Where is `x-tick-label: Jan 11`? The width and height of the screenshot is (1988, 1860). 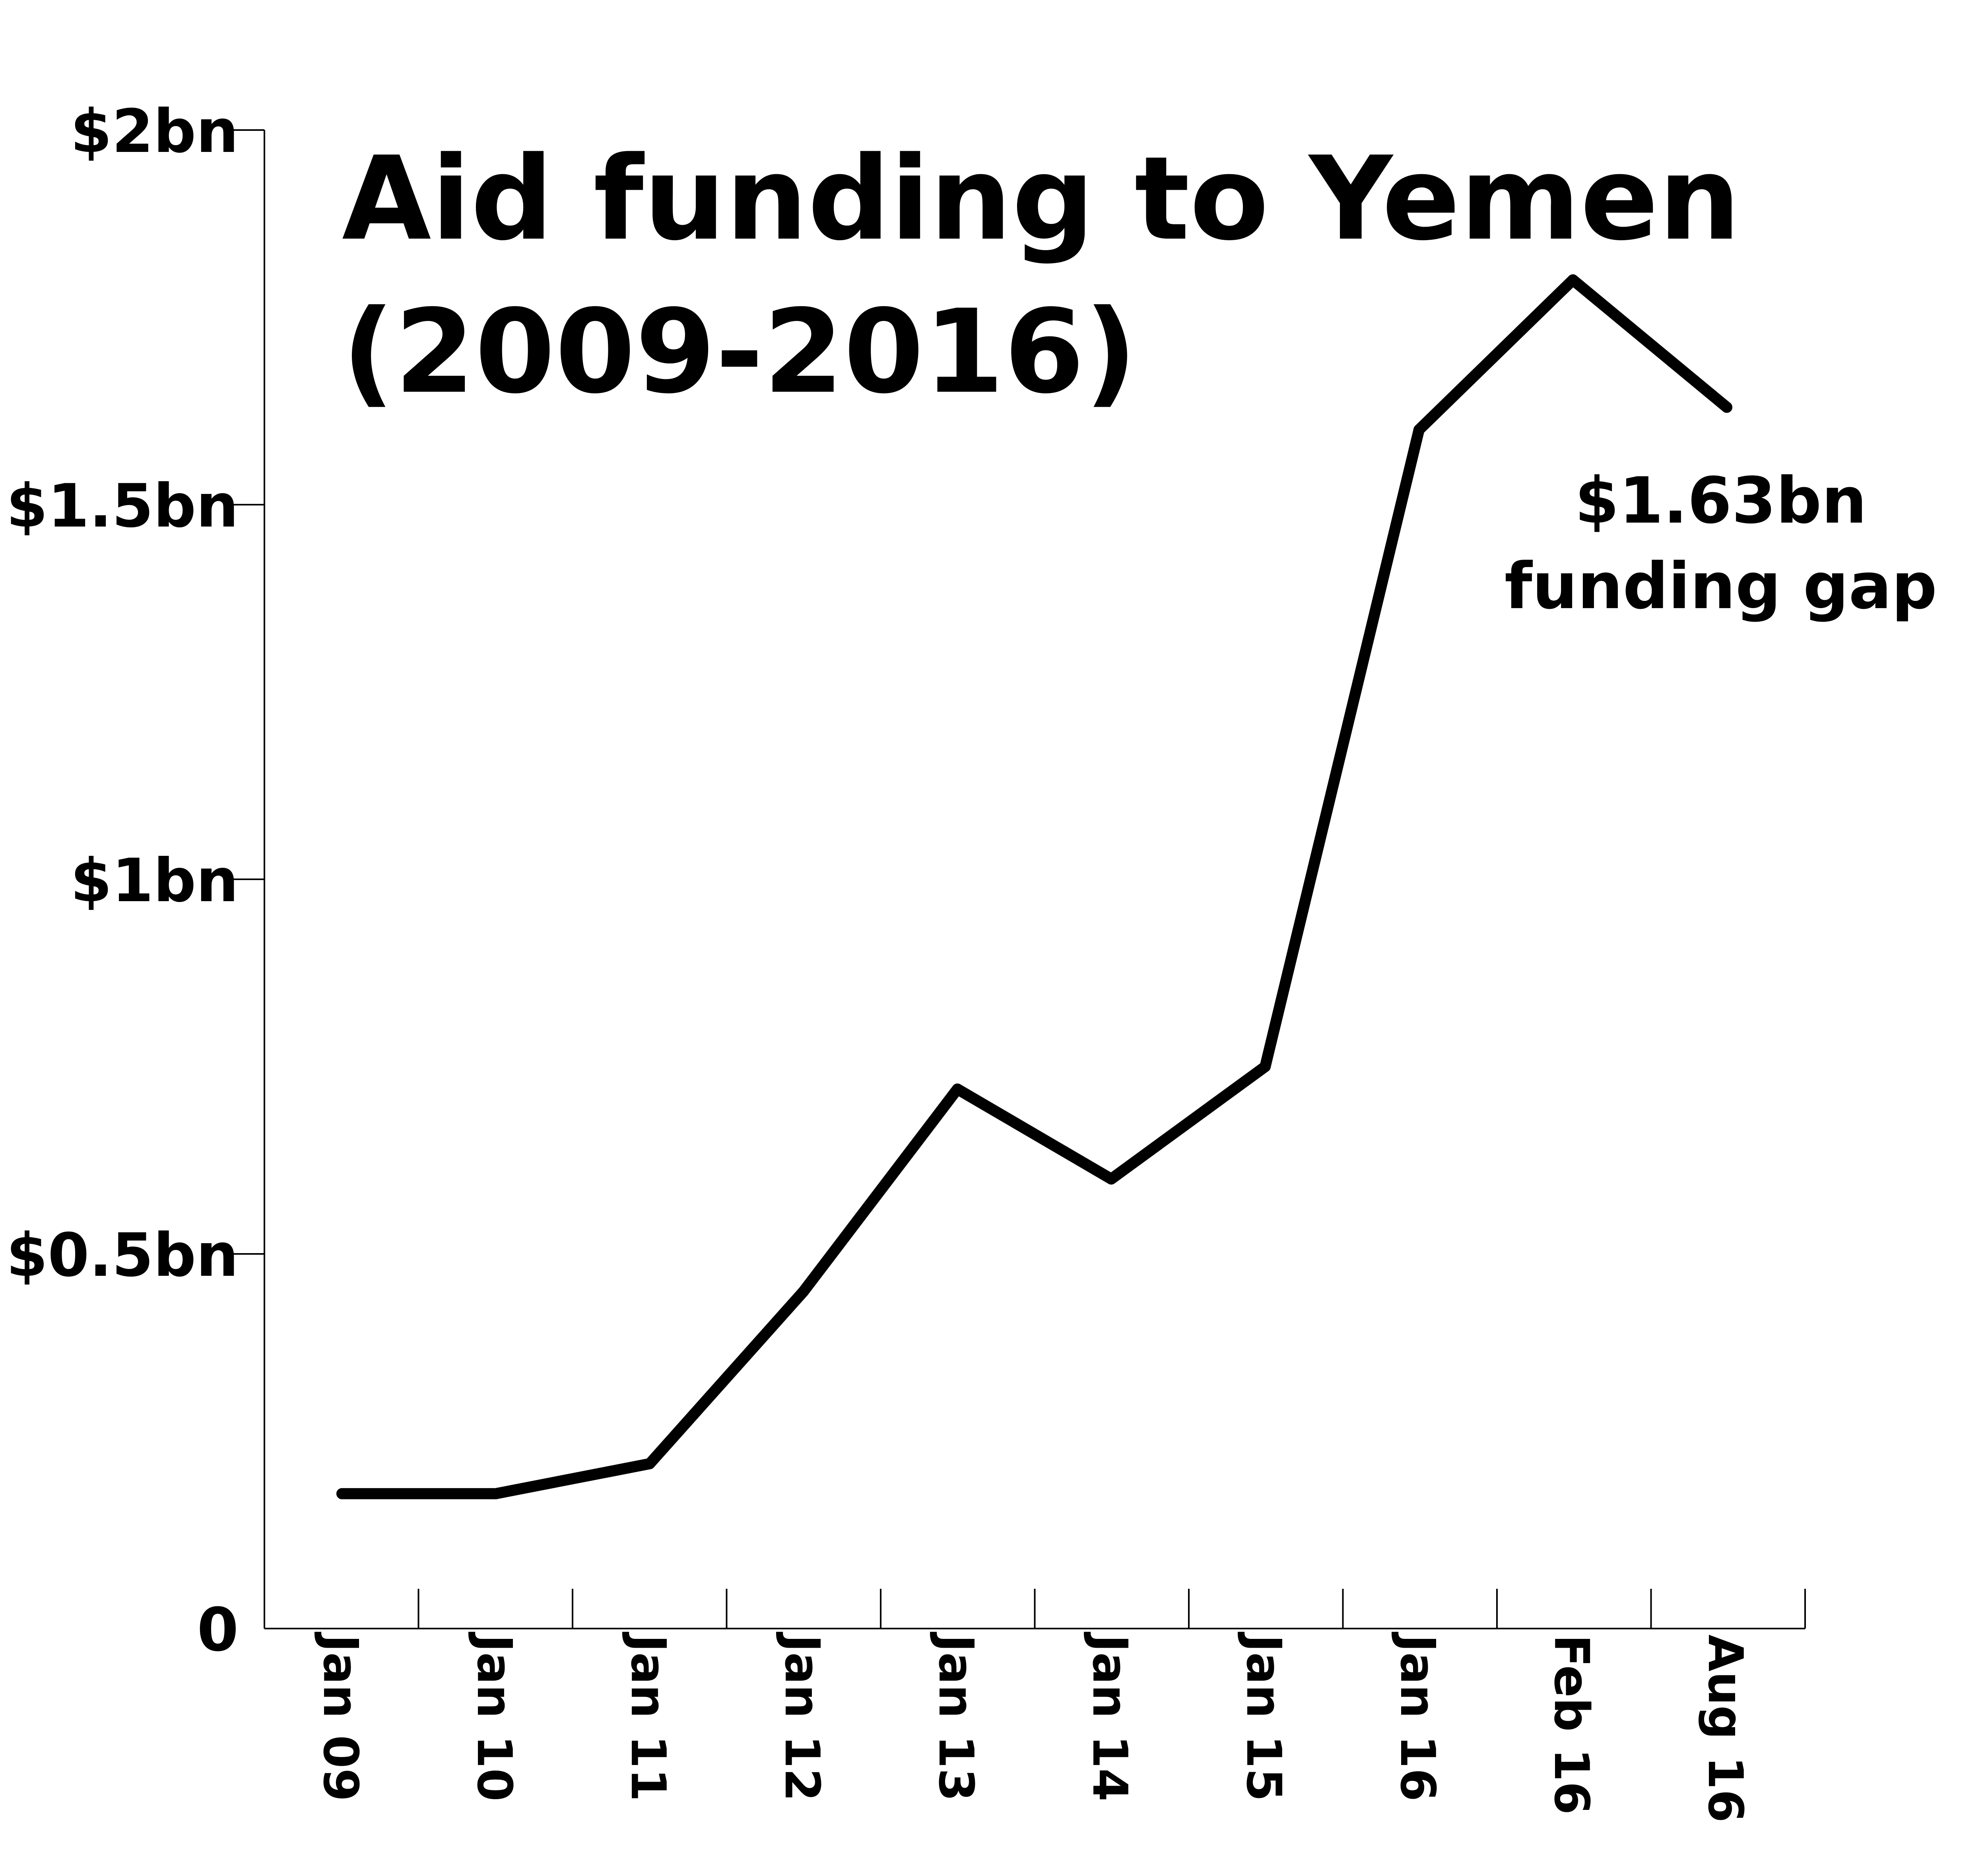 x-tick-label: Jan 11 is located at coordinates (648, 1717).